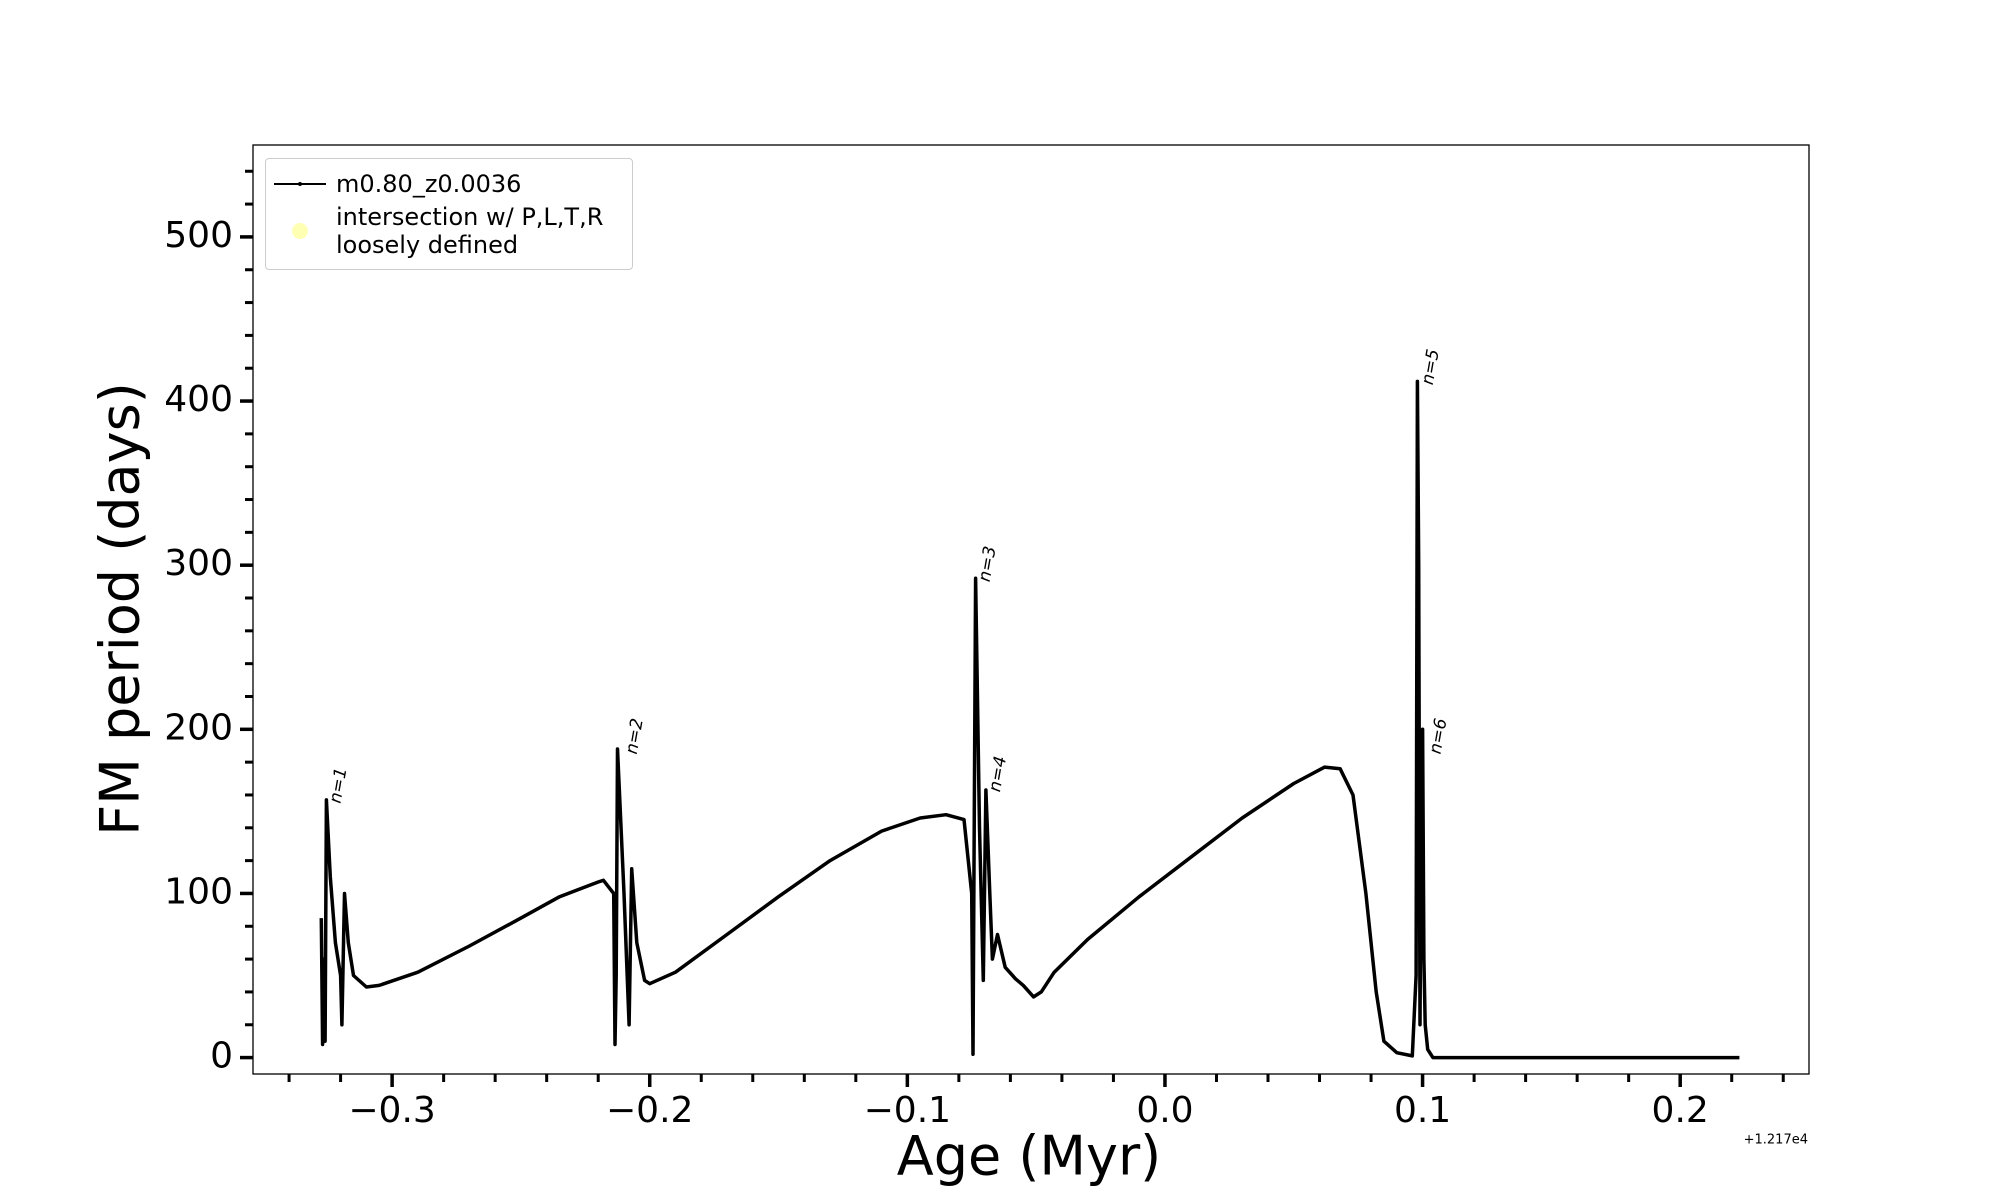  What do you see at coordinates (635, 736) in the screenshot?
I see `annotation: n=2` at bounding box center [635, 736].